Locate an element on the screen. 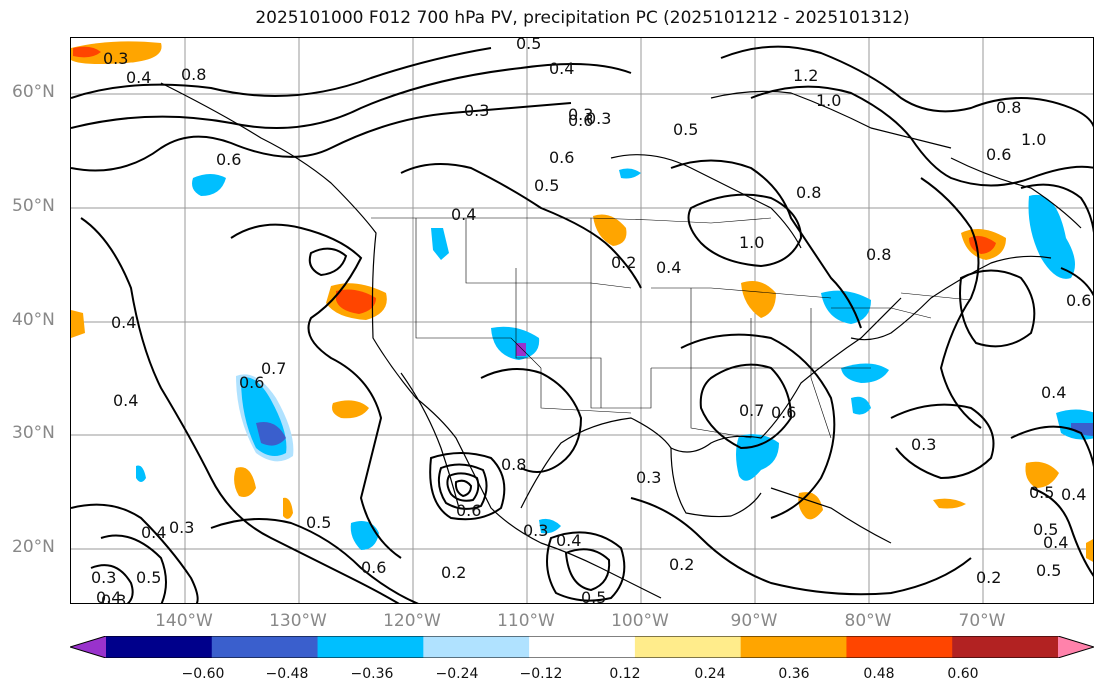 Image resolution: width=1105 pixels, height=698 pixels. lat-label-20n: 20°N is located at coordinates (33, 547).